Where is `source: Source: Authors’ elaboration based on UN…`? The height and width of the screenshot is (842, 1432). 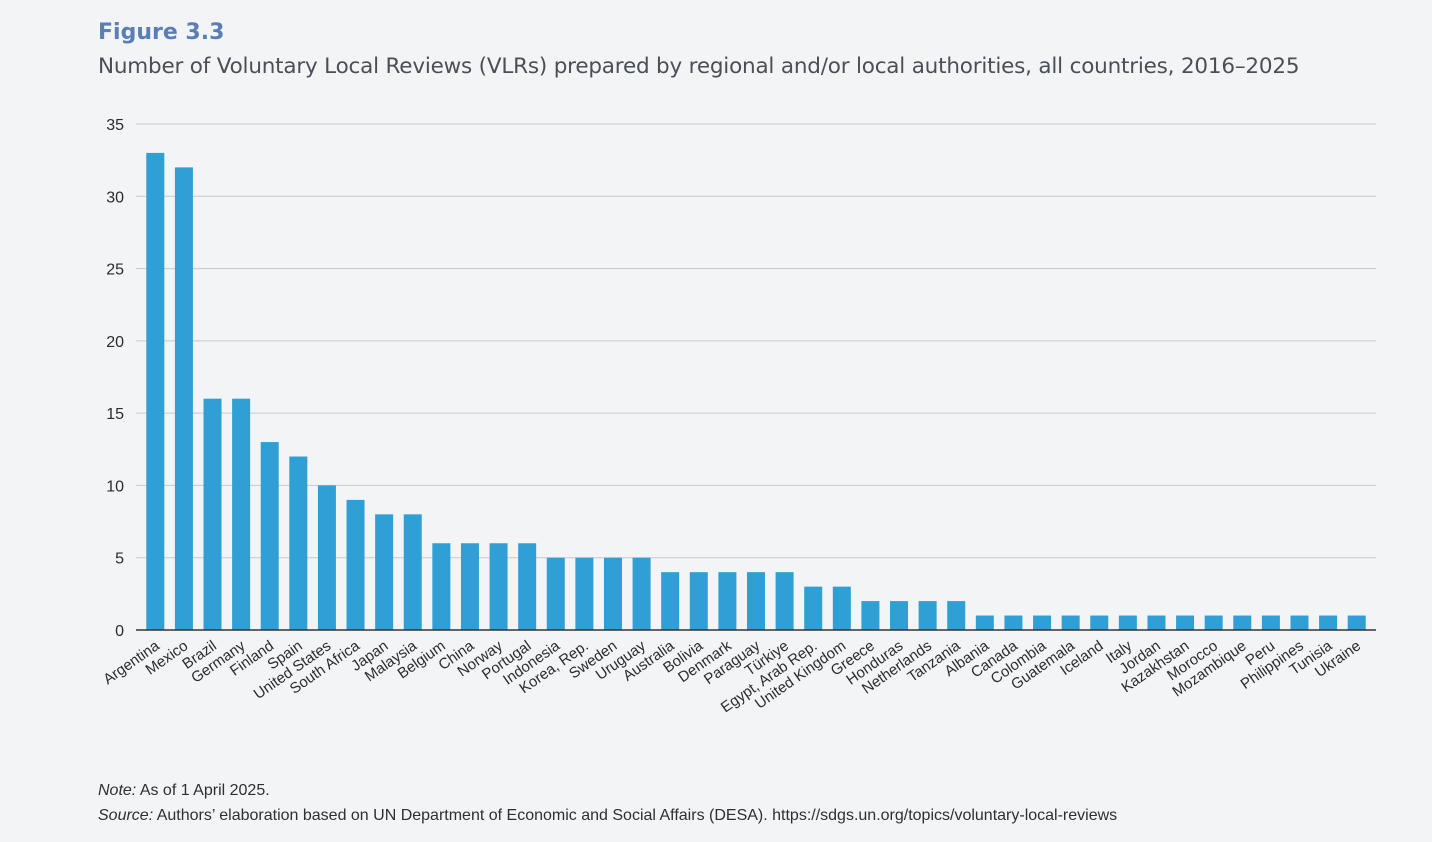 source: Source: Authors’ elaboration based on UN… is located at coordinates (607, 816).